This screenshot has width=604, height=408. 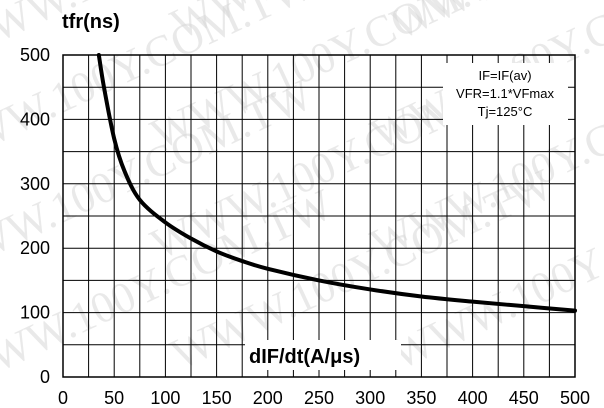 I want to click on annotation-box, so click(x=505, y=94).